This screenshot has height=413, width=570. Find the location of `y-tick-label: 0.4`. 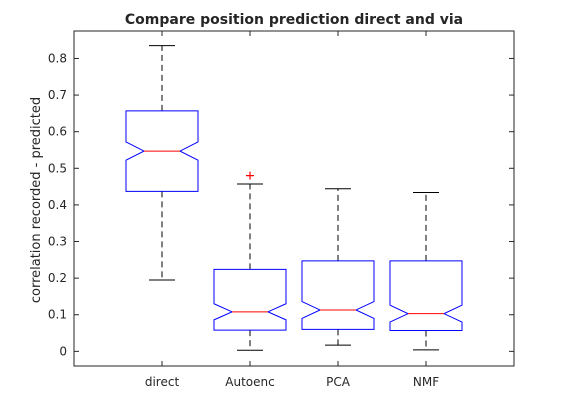

y-tick-label: 0.4 is located at coordinates (57, 205).